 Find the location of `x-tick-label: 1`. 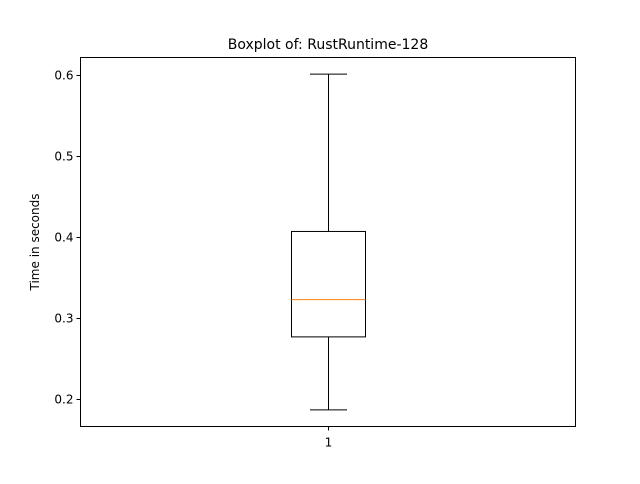

x-tick-label: 1 is located at coordinates (329, 443).